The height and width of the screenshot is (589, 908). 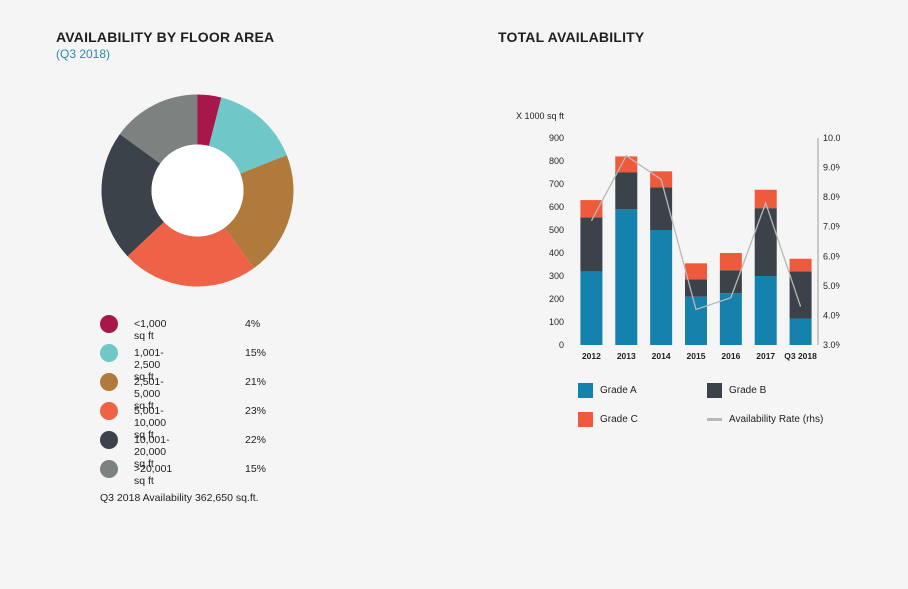 What do you see at coordinates (556, 322) in the screenshot?
I see `y-tick-label: 100` at bounding box center [556, 322].